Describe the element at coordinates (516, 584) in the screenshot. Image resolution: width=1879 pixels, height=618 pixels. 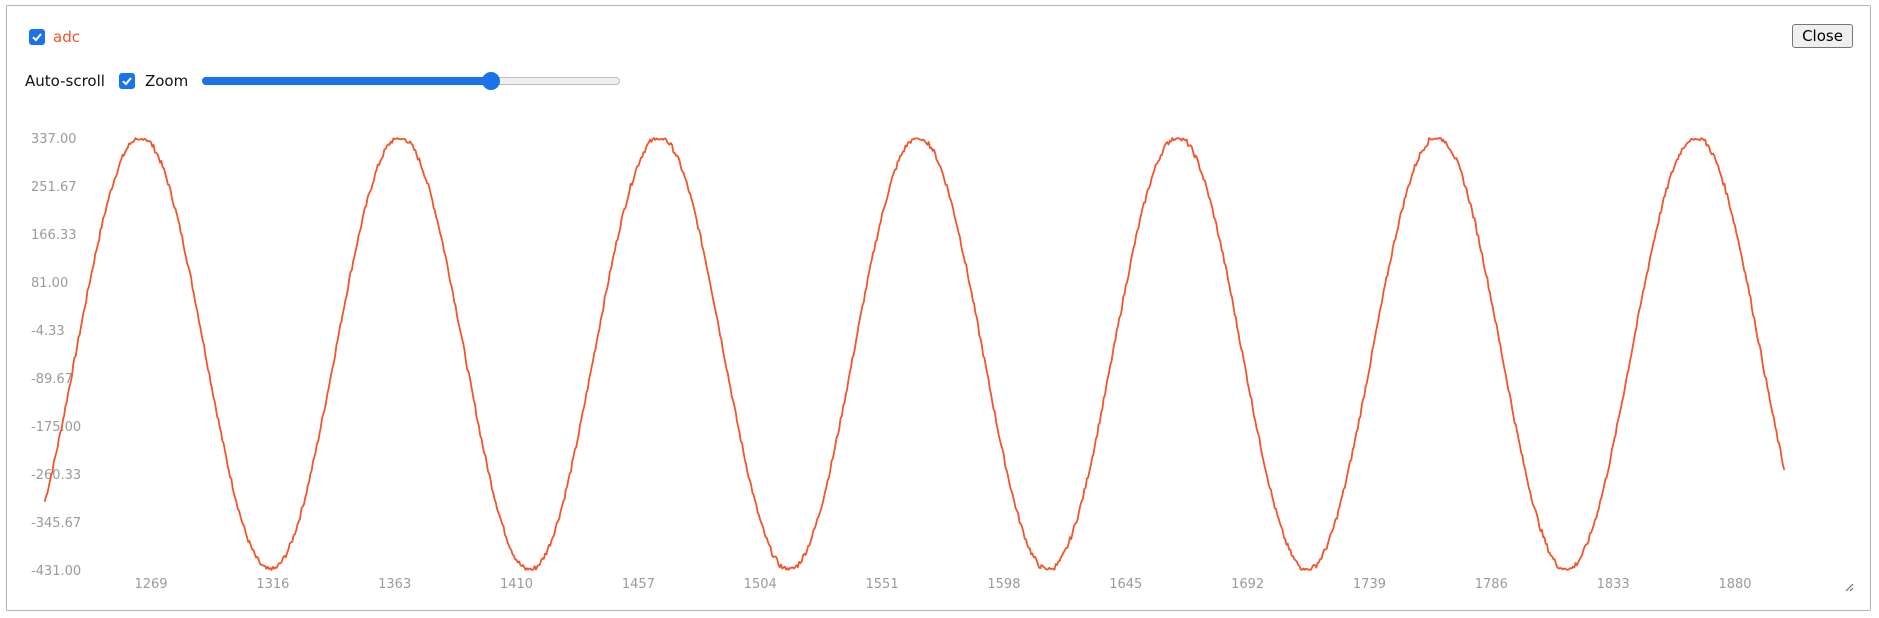
I see `x-tick-label: 1410` at that location.